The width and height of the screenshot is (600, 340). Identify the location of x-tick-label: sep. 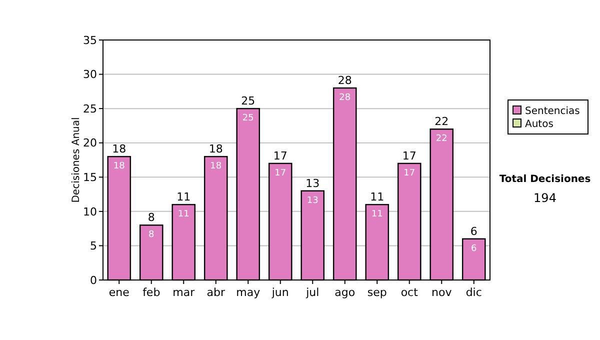
(377, 292).